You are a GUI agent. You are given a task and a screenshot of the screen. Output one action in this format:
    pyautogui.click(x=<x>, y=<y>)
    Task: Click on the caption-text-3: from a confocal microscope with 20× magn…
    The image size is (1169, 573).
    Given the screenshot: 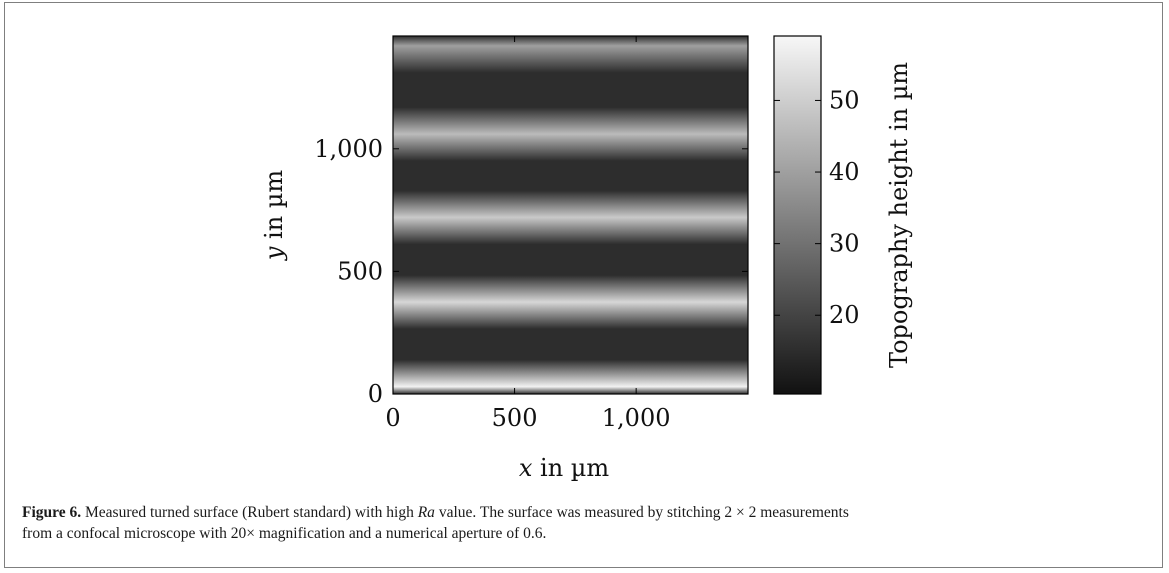 What is the action you would take?
    pyautogui.click(x=284, y=533)
    